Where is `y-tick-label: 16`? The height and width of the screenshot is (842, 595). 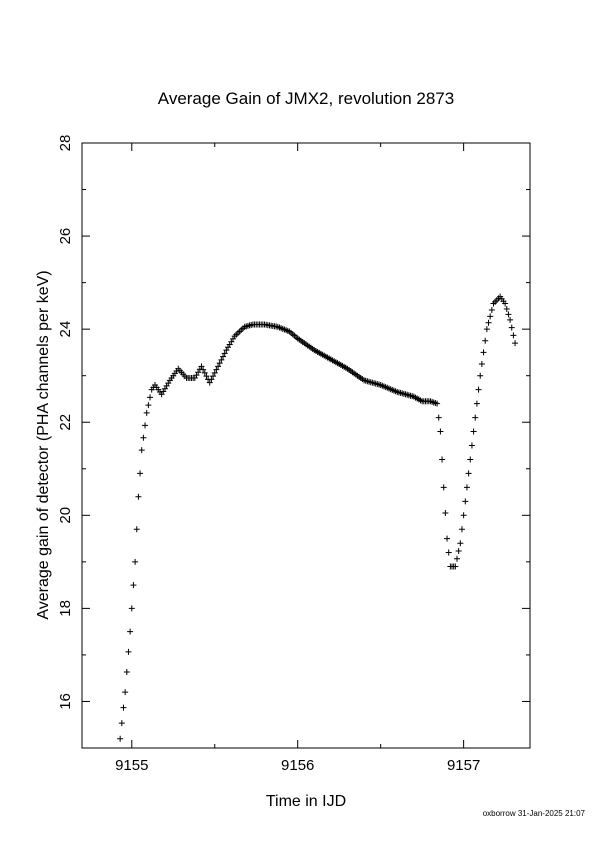 y-tick-label: 16 is located at coordinates (65, 701).